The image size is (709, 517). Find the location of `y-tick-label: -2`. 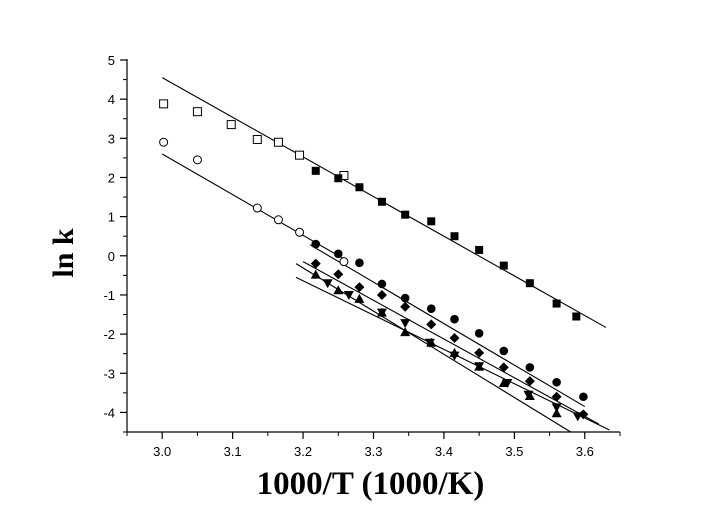

y-tick-label: -2 is located at coordinates (109, 334).